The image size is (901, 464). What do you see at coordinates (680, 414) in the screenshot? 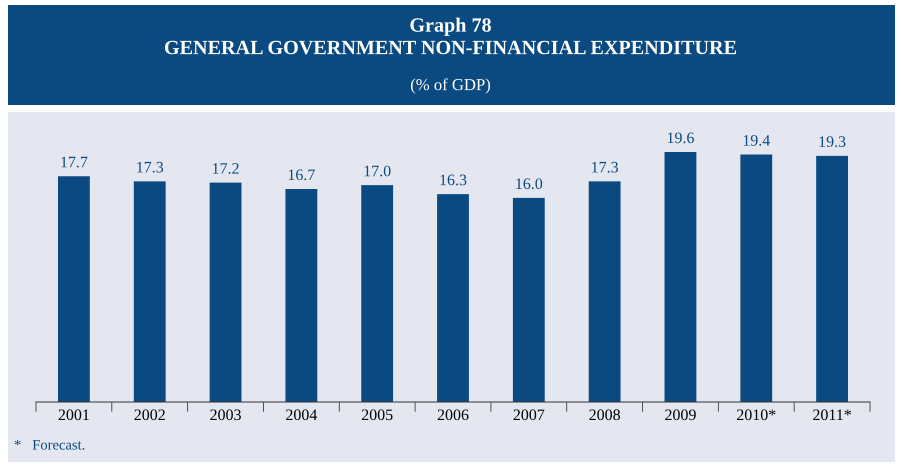
I see `x-tick-label: 2009` at bounding box center [680, 414].